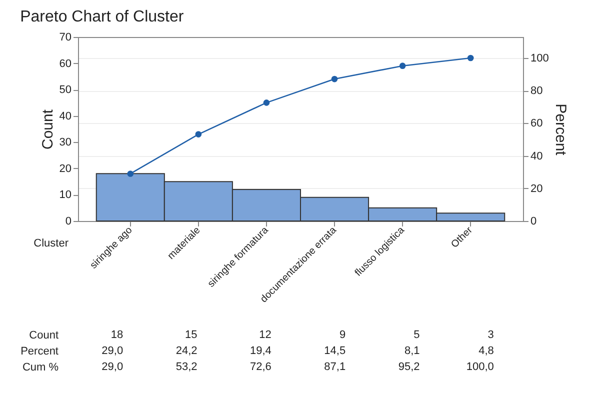 The width and height of the screenshot is (603, 407). I want to click on data-label: 72,6, so click(261, 367).